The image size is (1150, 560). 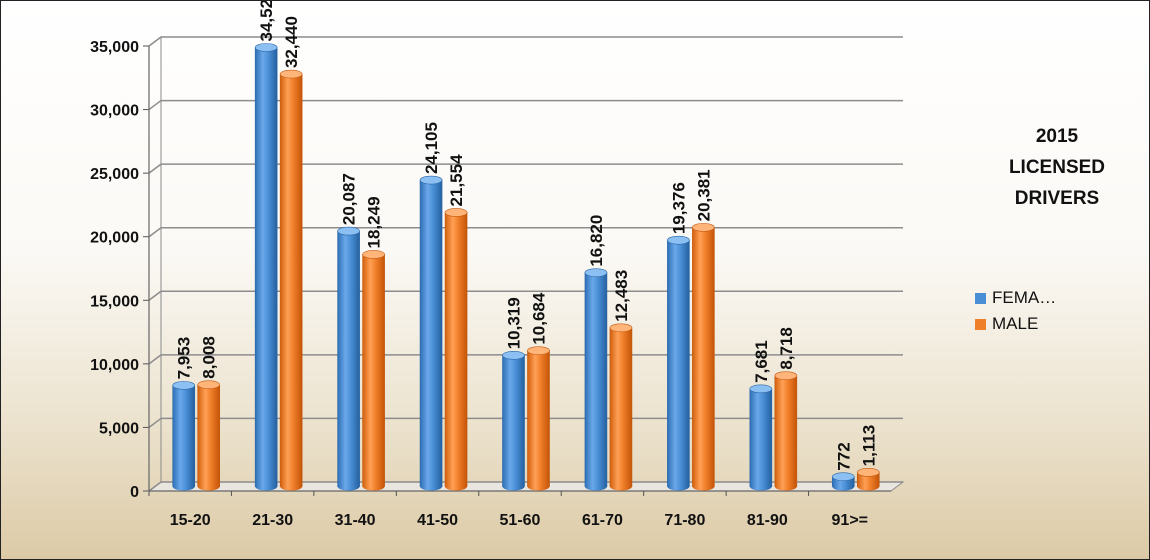 I want to click on data-label-female-71-80: 19,376, so click(x=678, y=208).